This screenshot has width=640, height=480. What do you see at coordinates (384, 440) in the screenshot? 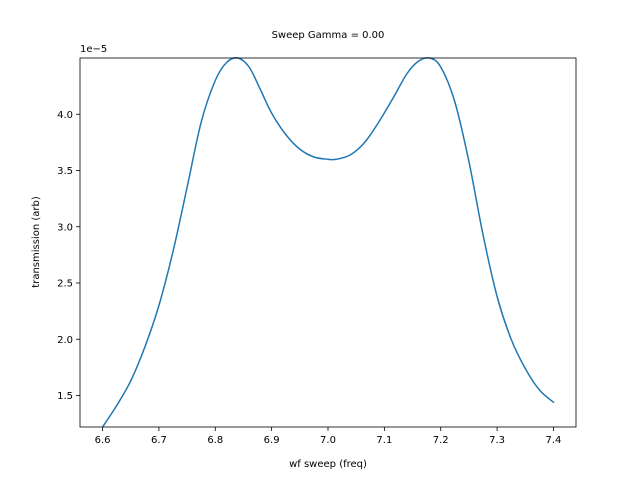
I see `x-tick-label: 7.1` at bounding box center [384, 440].